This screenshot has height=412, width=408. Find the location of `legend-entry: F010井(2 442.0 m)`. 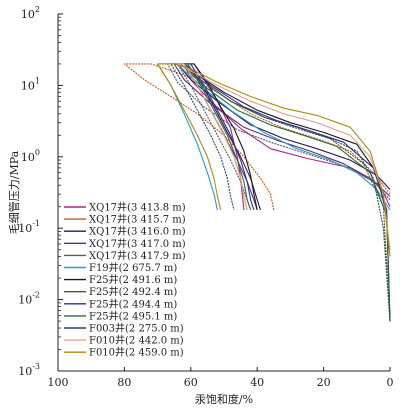

legend-entry: F010井(2 442.0 m) is located at coordinates (136, 340).